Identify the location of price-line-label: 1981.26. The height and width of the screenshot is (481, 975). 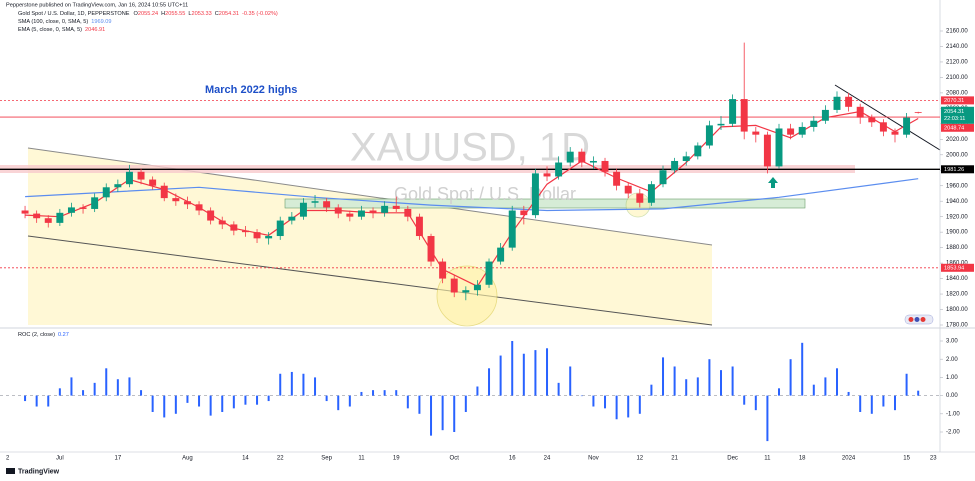
(954, 170).